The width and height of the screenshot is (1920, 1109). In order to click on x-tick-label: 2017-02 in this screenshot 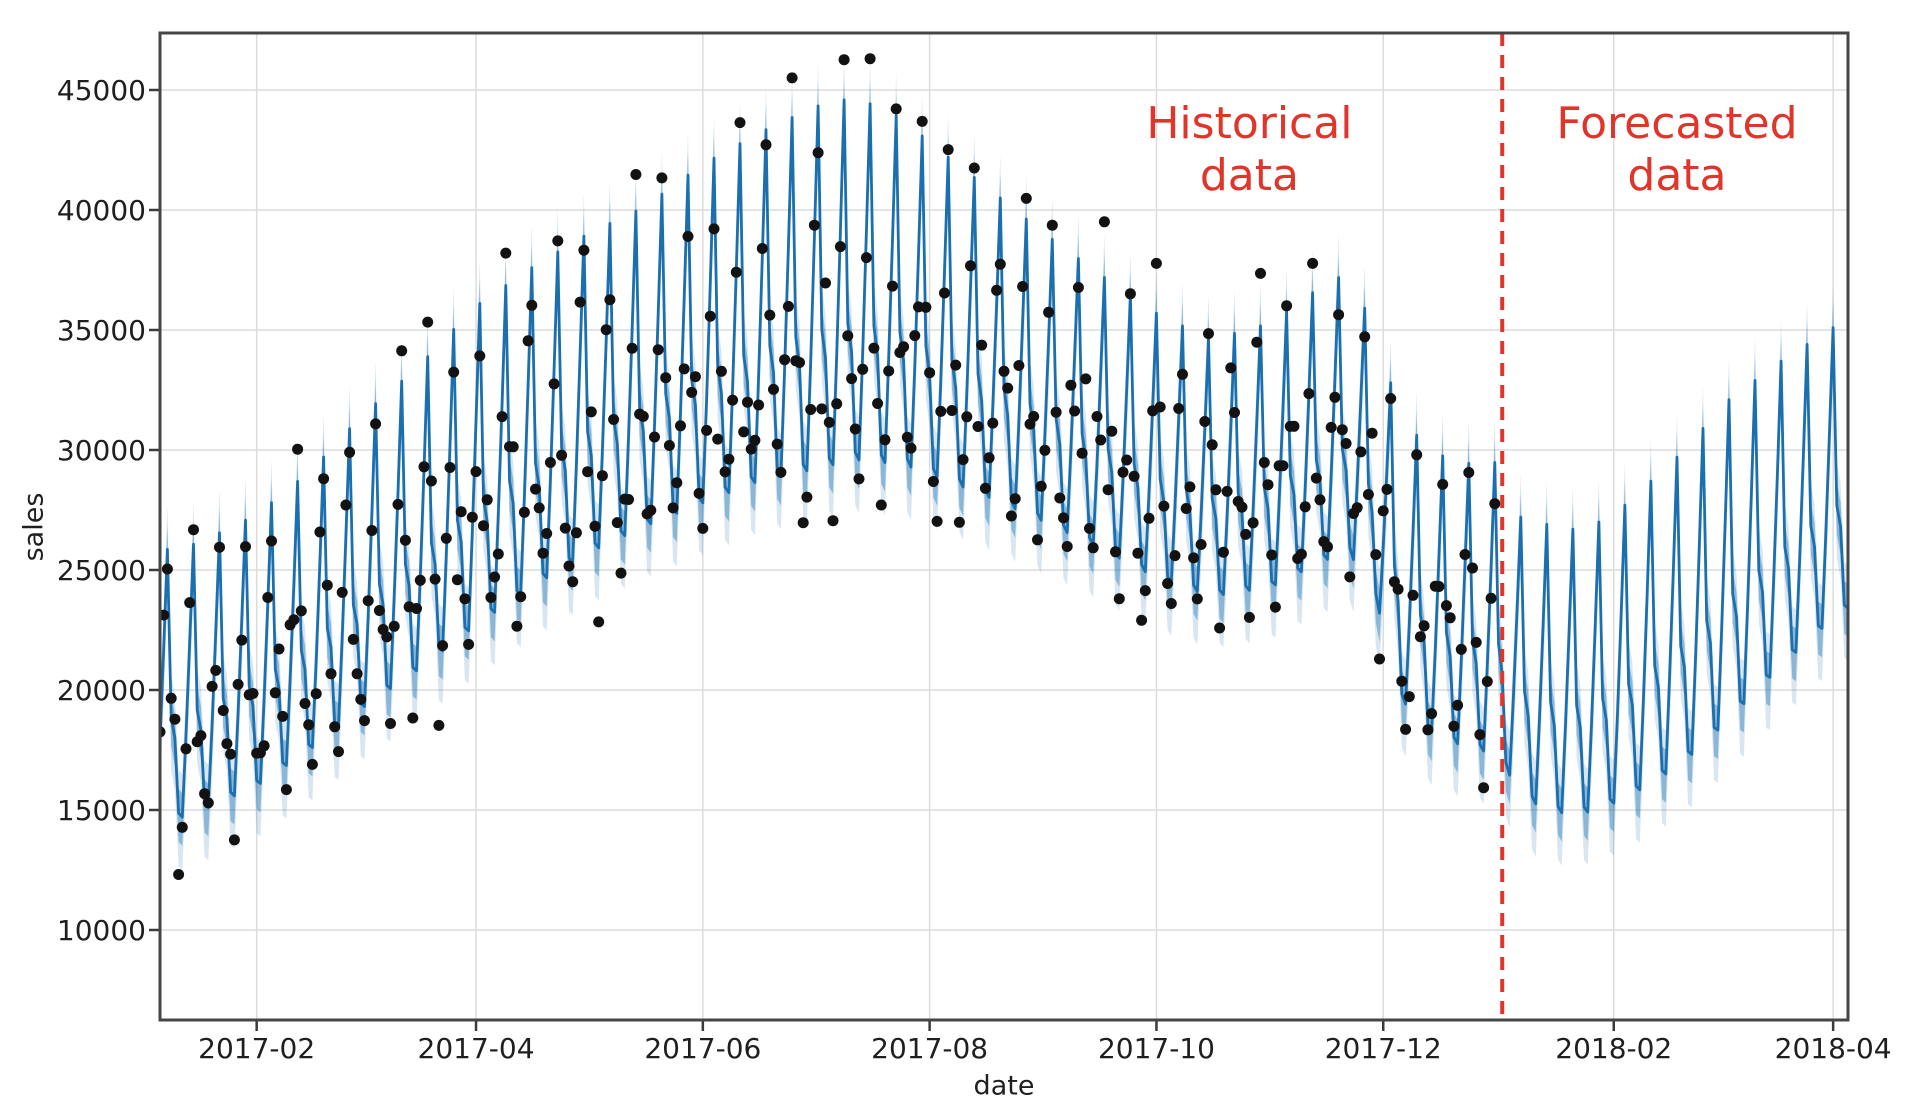, I will do `click(256, 1048)`.